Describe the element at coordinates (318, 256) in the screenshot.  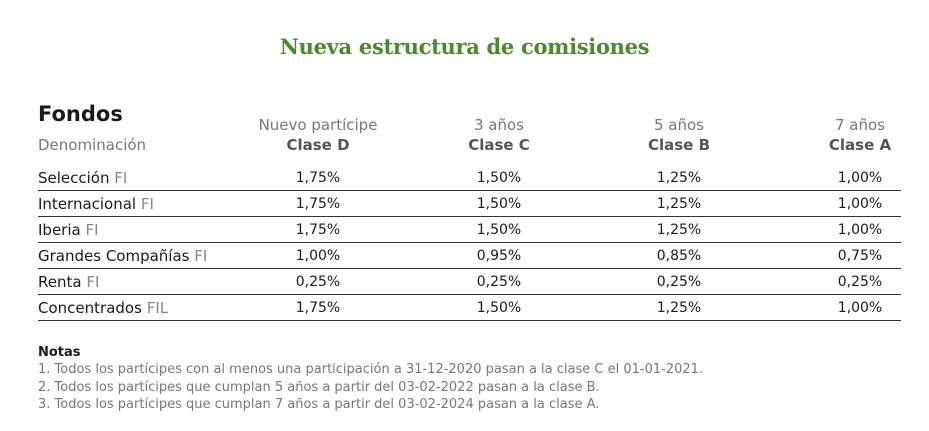
I see `cell-clase-d: 1,00%` at that location.